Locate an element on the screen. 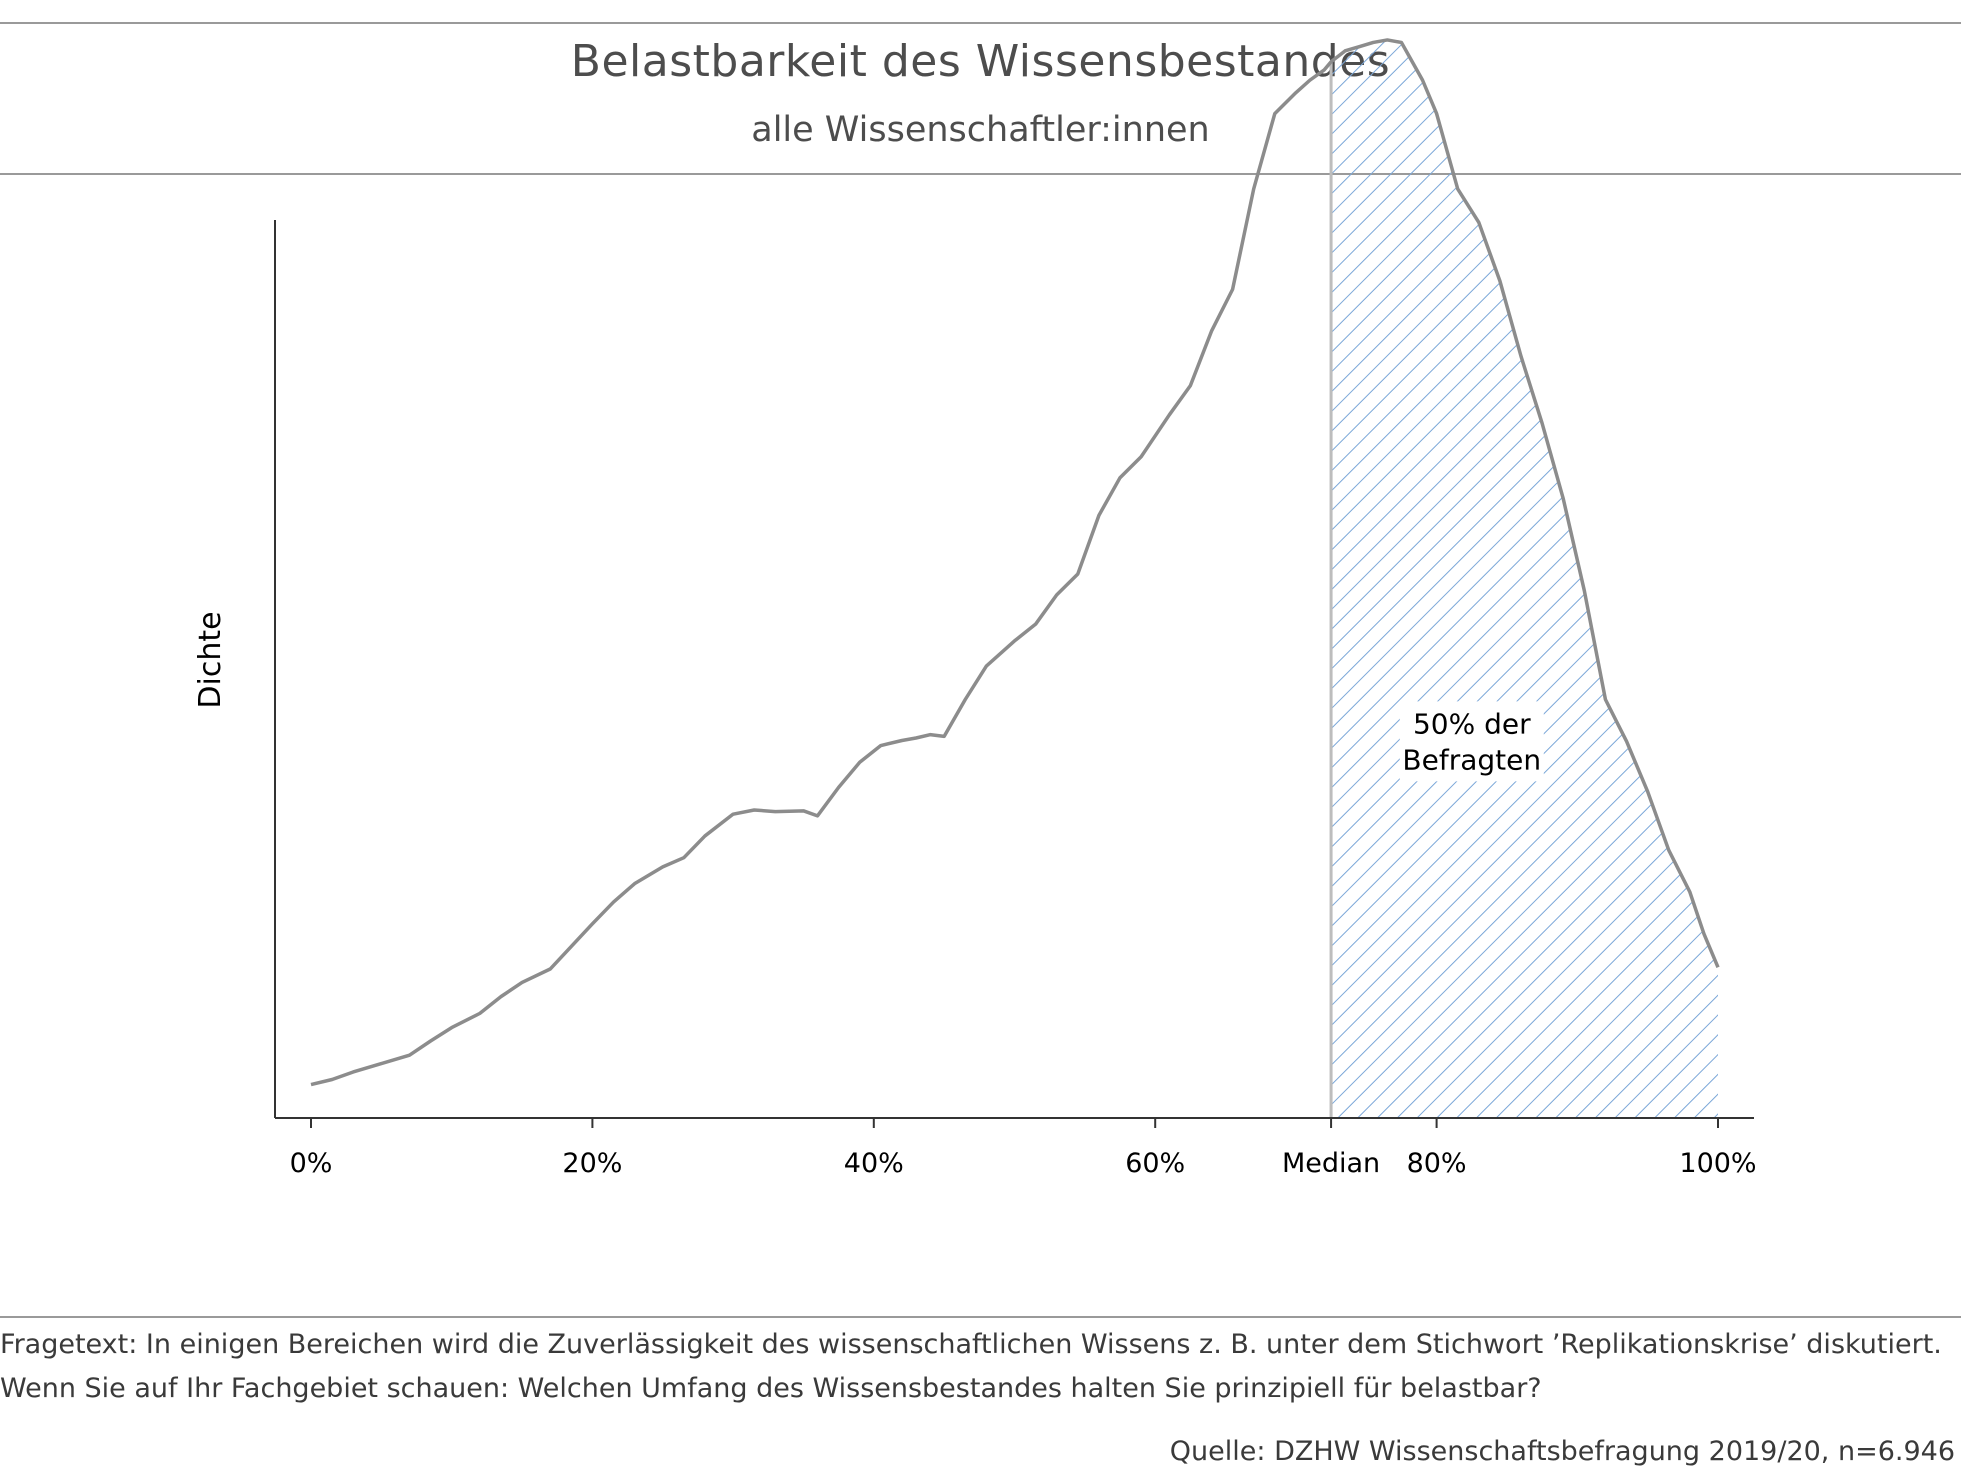 The width and height of the screenshot is (1961, 1484). chart-title: Belastbarkeit des Wissensbestandes is located at coordinates (980, 61).